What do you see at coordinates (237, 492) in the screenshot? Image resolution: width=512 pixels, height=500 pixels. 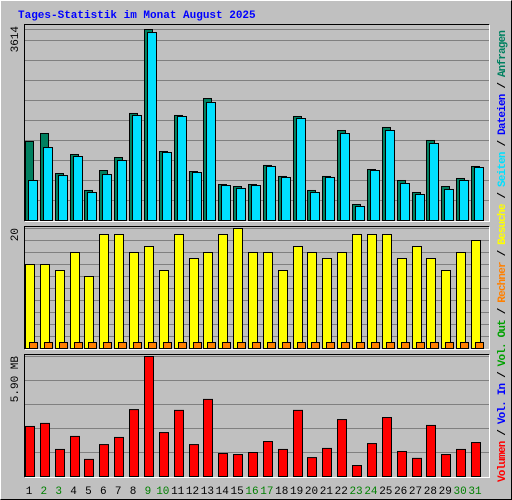 I see `x-tick-label: 15` at bounding box center [237, 492].